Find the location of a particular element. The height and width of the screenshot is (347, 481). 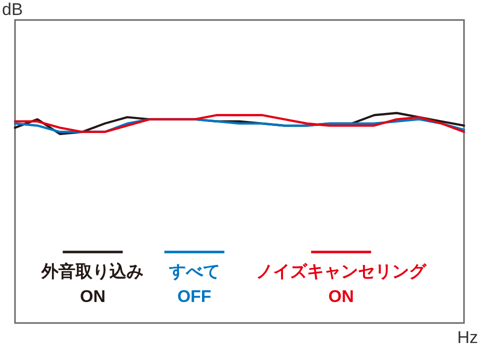

x-axis-title: Hz is located at coordinates (467, 337).